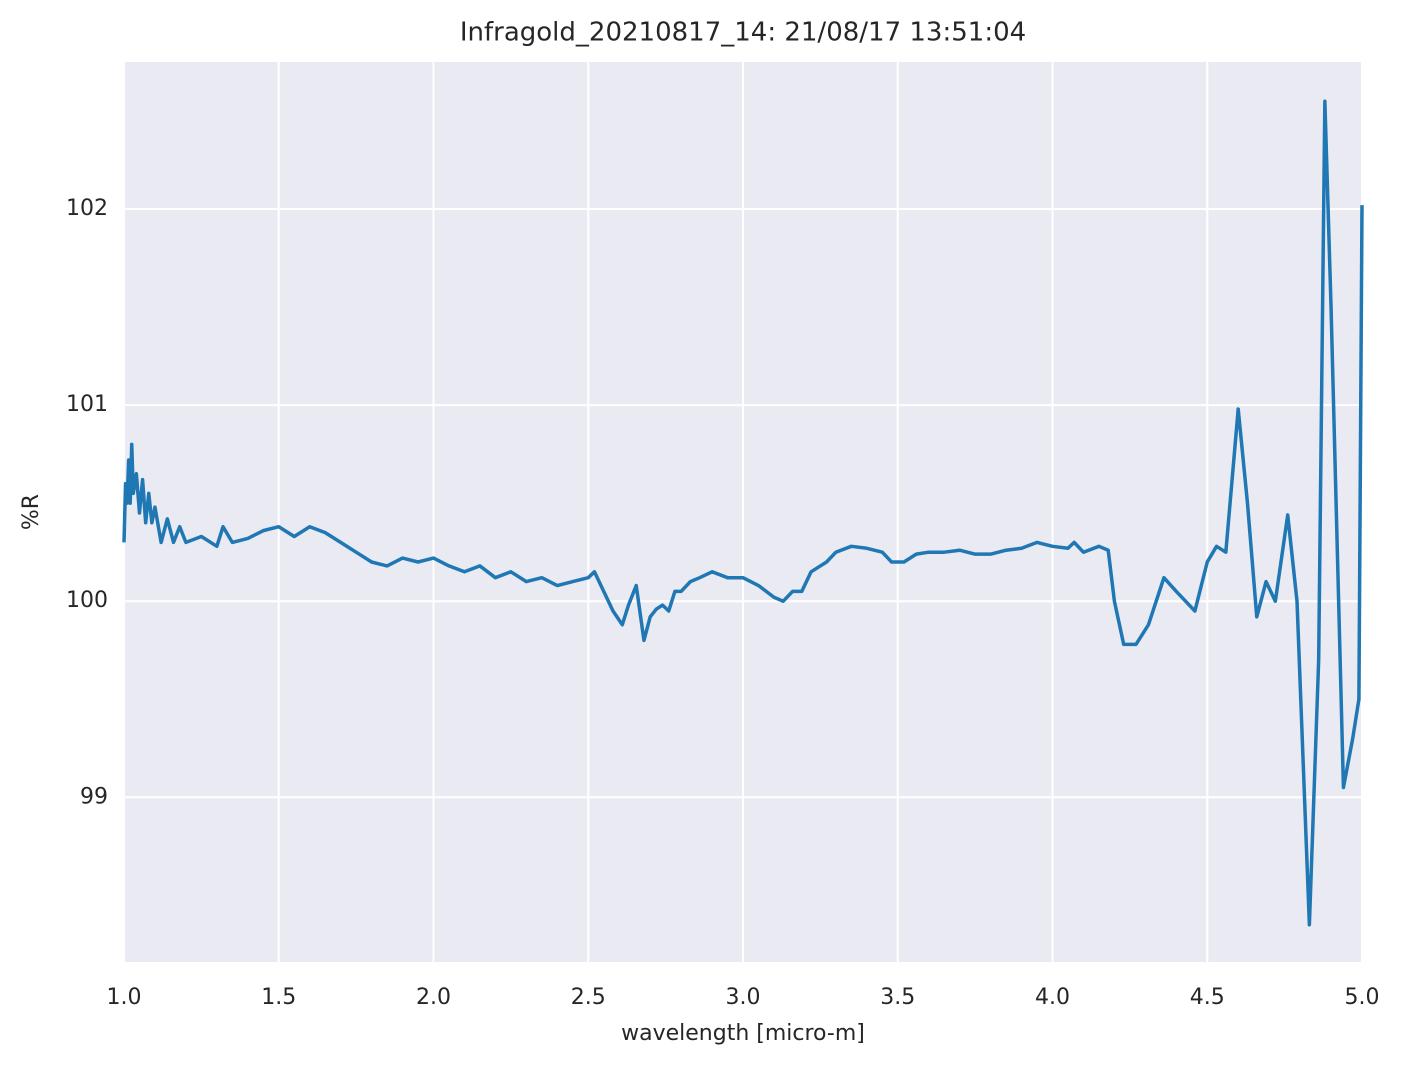 The width and height of the screenshot is (1402, 1073). I want to click on x-tick-label: 1.0, so click(124, 997).